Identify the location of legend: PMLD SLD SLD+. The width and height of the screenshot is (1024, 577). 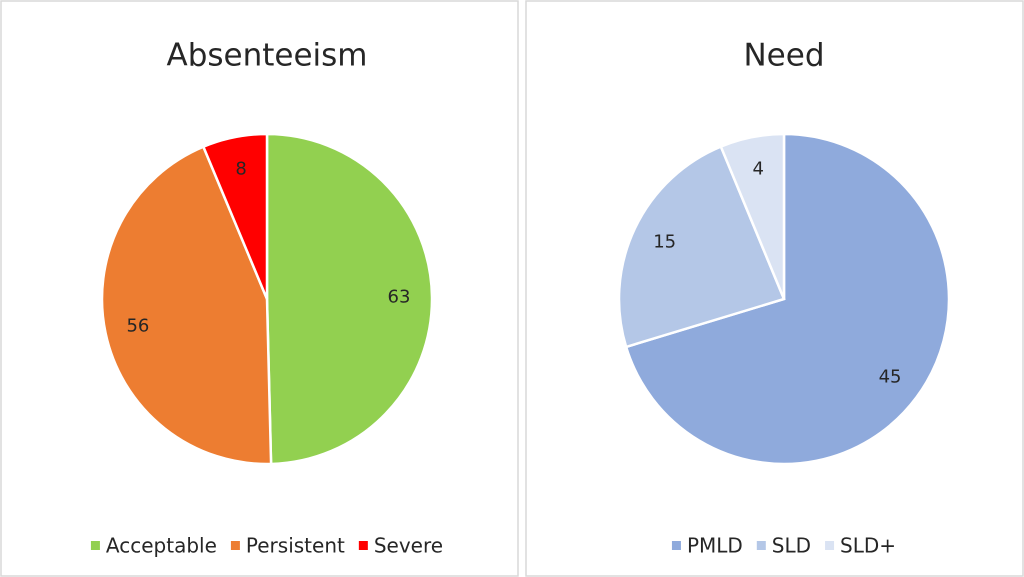
(783, 546).